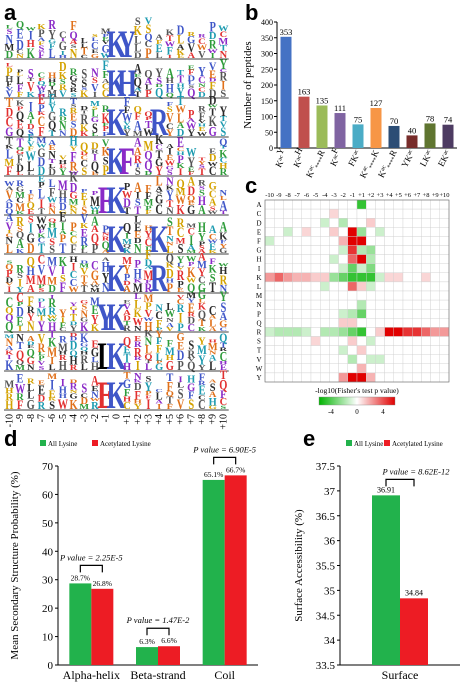 The width and height of the screenshot is (469, 685). What do you see at coordinates (84, 233) in the screenshot?
I see `residue-glyph: E` at bounding box center [84, 233].